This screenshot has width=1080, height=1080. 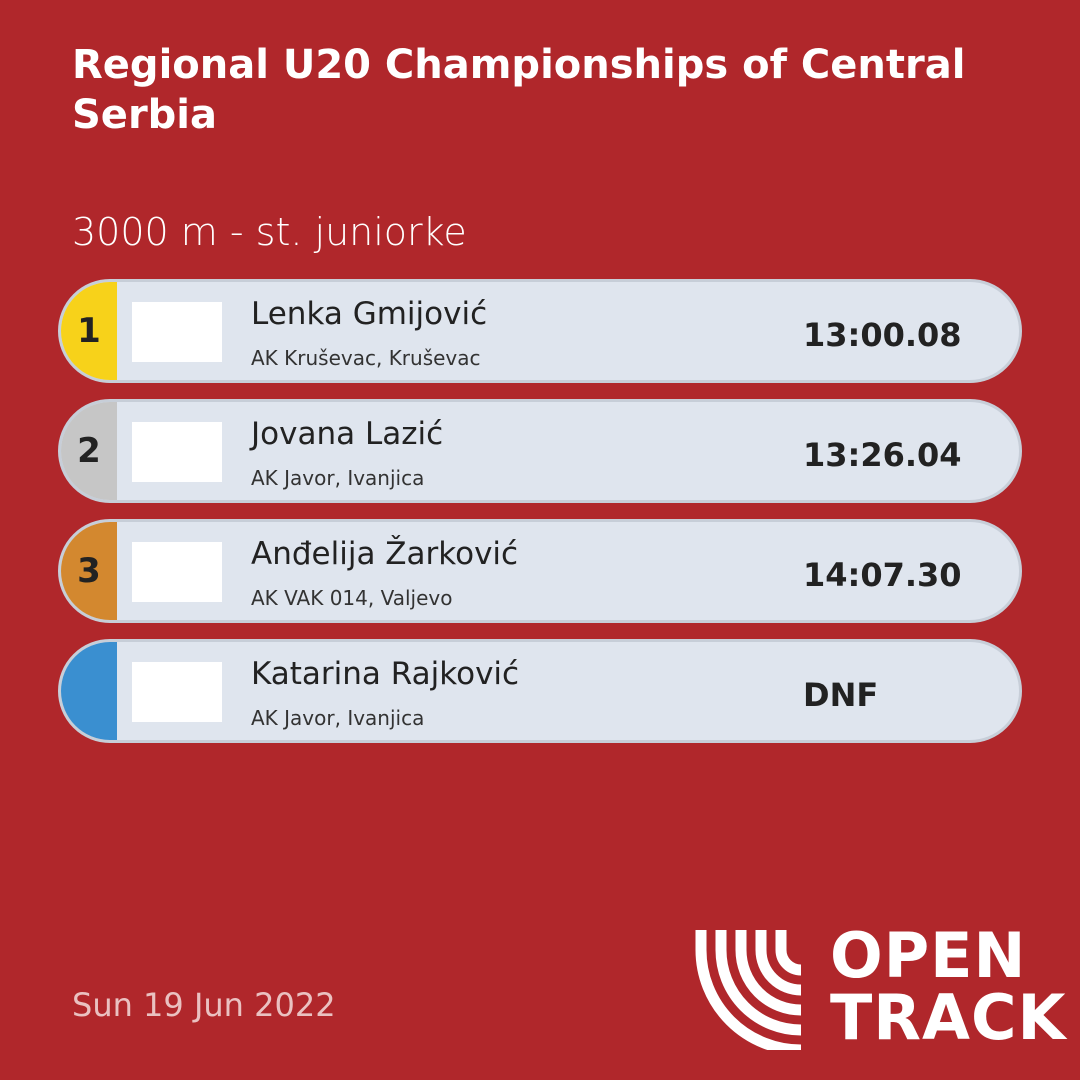 What do you see at coordinates (882, 575) in the screenshot?
I see `result-mark: 14:07.30` at bounding box center [882, 575].